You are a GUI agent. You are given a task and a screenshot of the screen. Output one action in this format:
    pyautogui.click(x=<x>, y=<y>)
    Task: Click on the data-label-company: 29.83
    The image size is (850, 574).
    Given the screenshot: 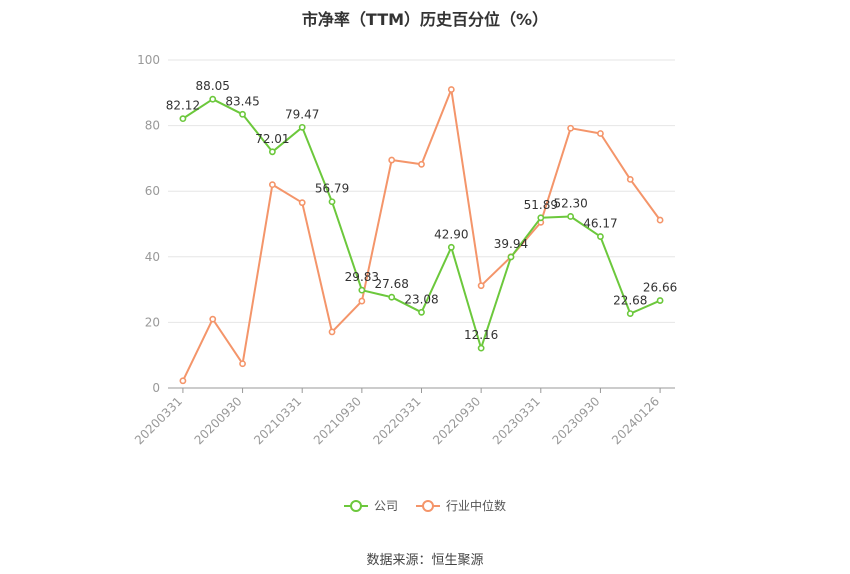 What is the action you would take?
    pyautogui.click(x=362, y=277)
    